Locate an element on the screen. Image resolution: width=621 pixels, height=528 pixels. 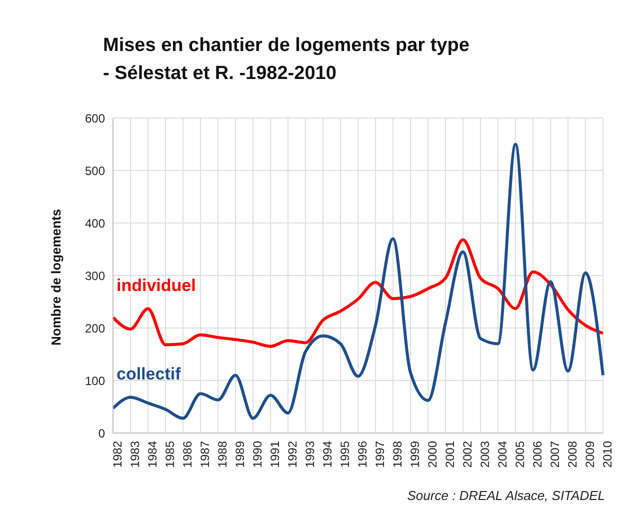
x-tick-label: 1993 is located at coordinates (310, 454).